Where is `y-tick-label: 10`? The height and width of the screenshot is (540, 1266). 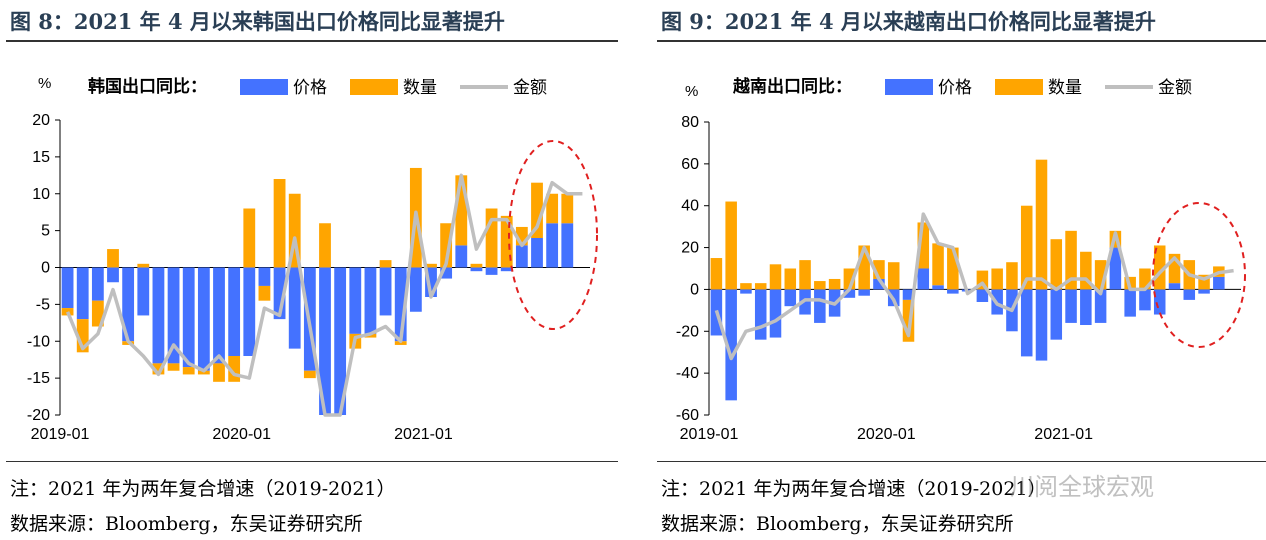 y-tick-label: 10 is located at coordinates (41, 194).